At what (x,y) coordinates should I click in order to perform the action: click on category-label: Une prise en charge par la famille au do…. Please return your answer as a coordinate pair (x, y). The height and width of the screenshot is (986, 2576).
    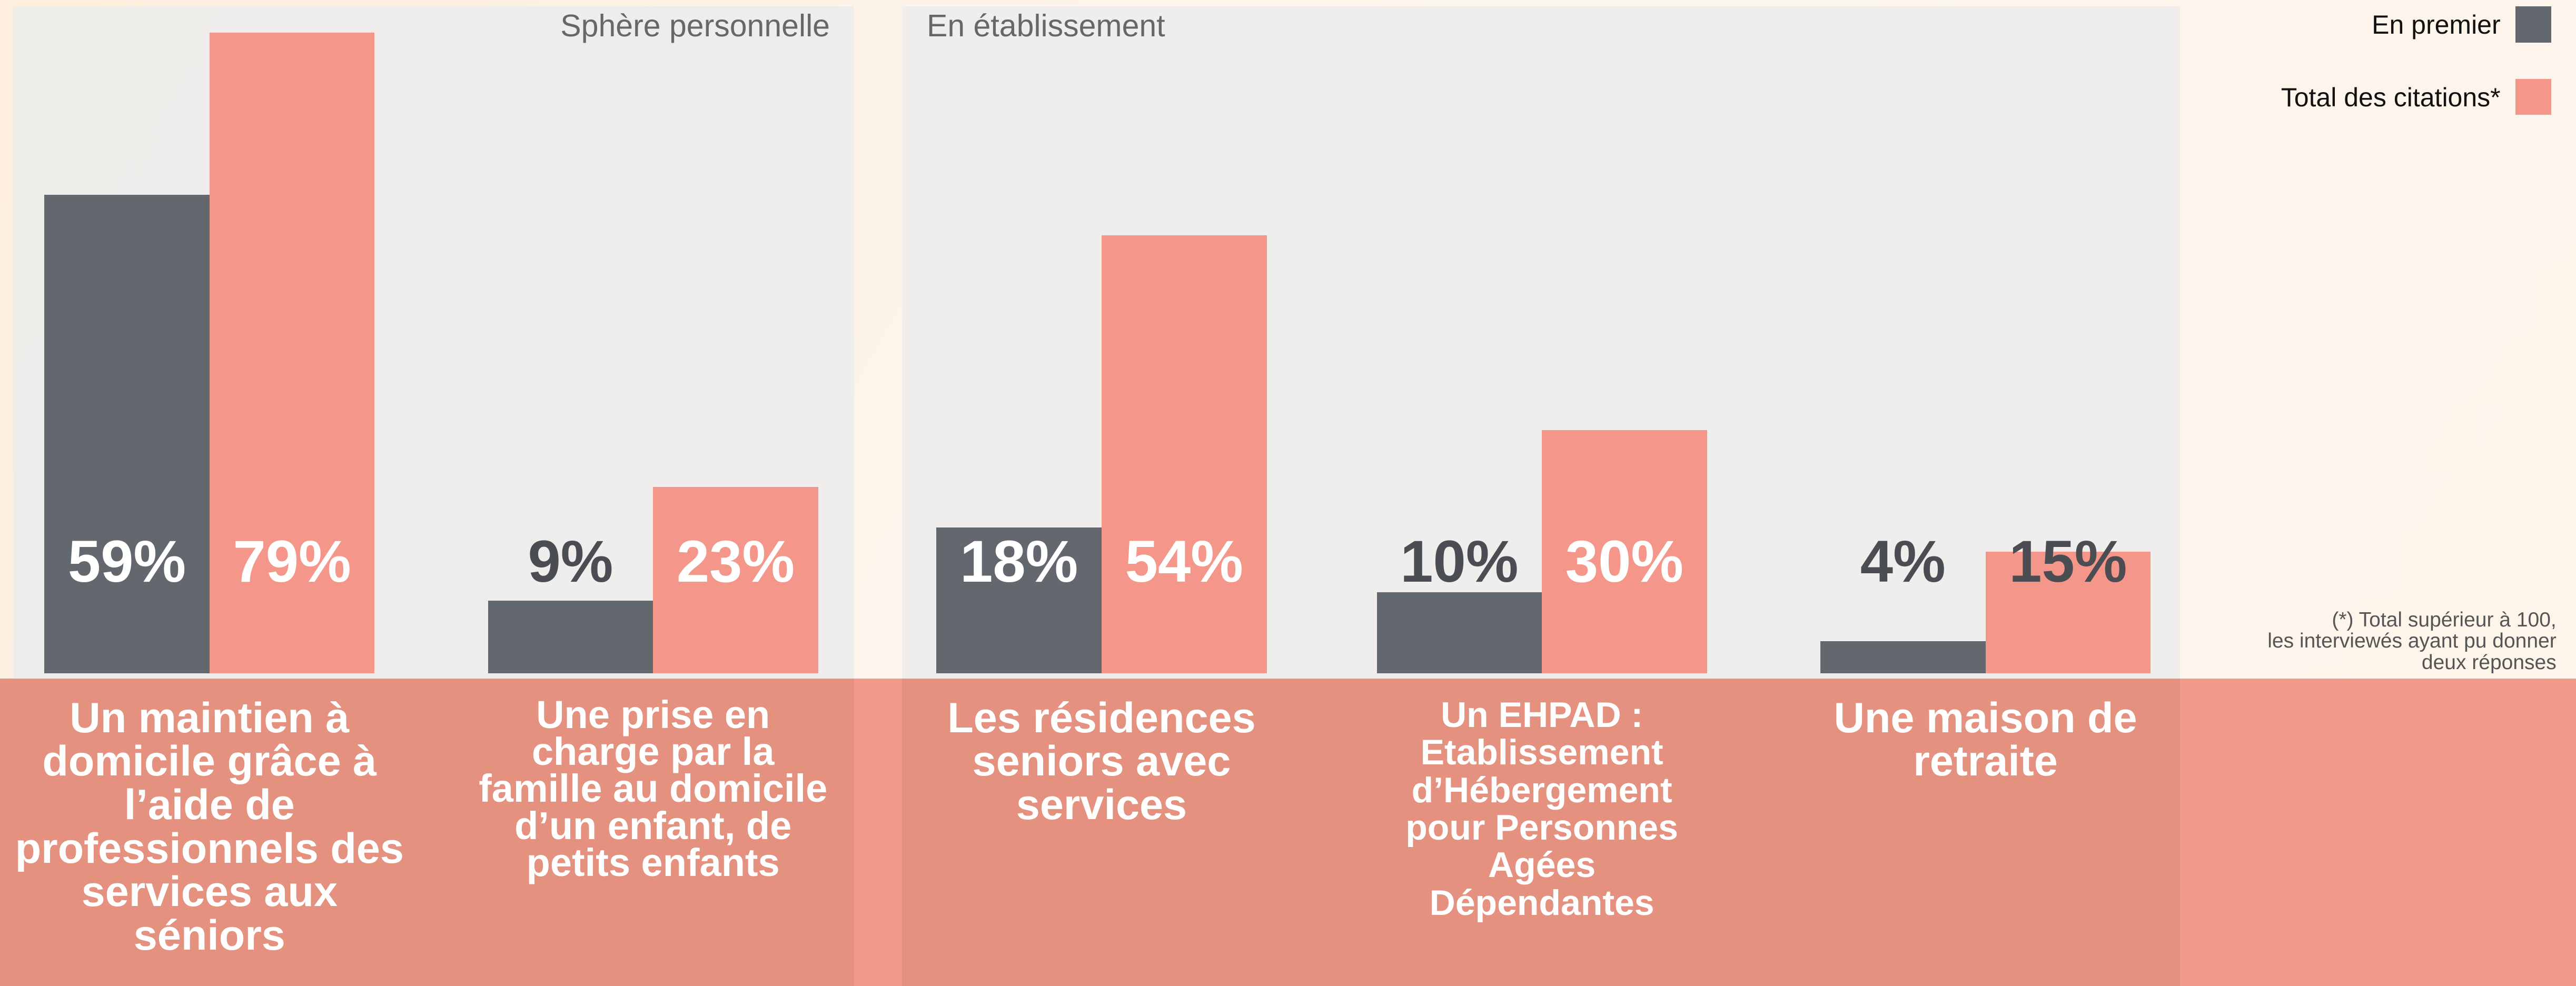
    Looking at the image, I should click on (653, 788).